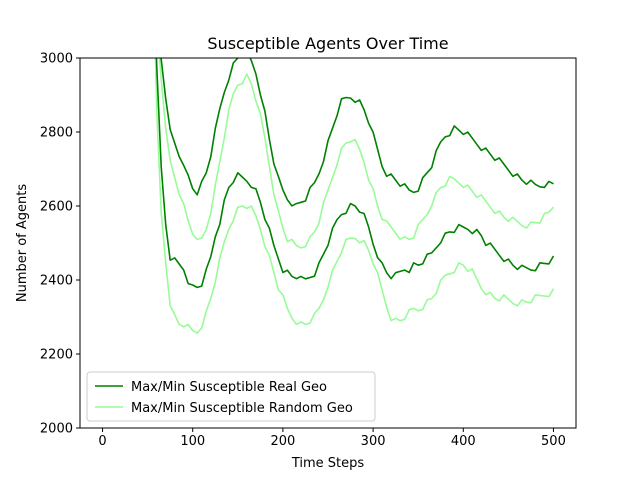  Describe the element at coordinates (282, 441) in the screenshot. I see `x-tick-label: 200` at that location.